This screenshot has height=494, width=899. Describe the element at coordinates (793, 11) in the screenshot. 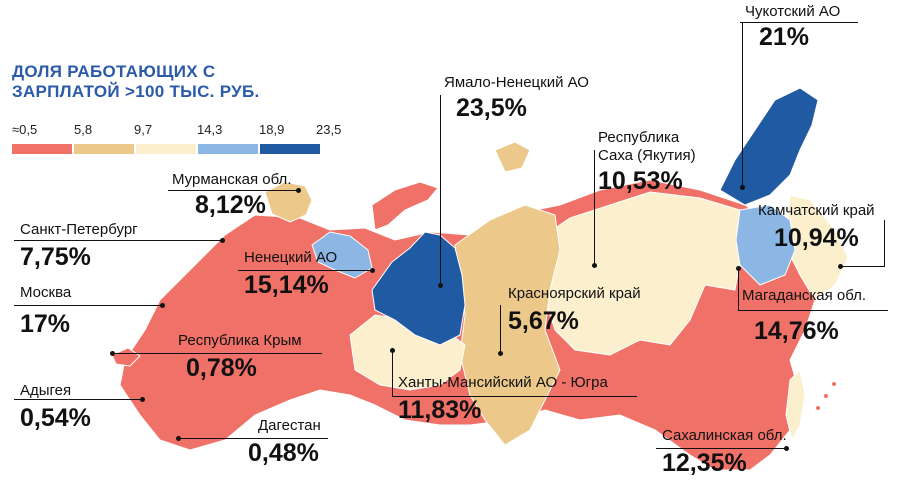

I see `region-name: Чукотский АО` at that location.